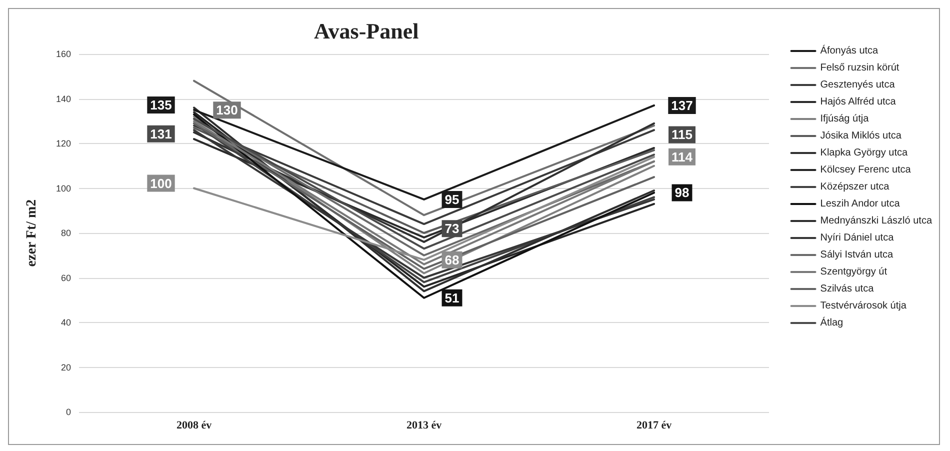 This screenshot has width=950, height=451. I want to click on data-label: 98, so click(682, 192).